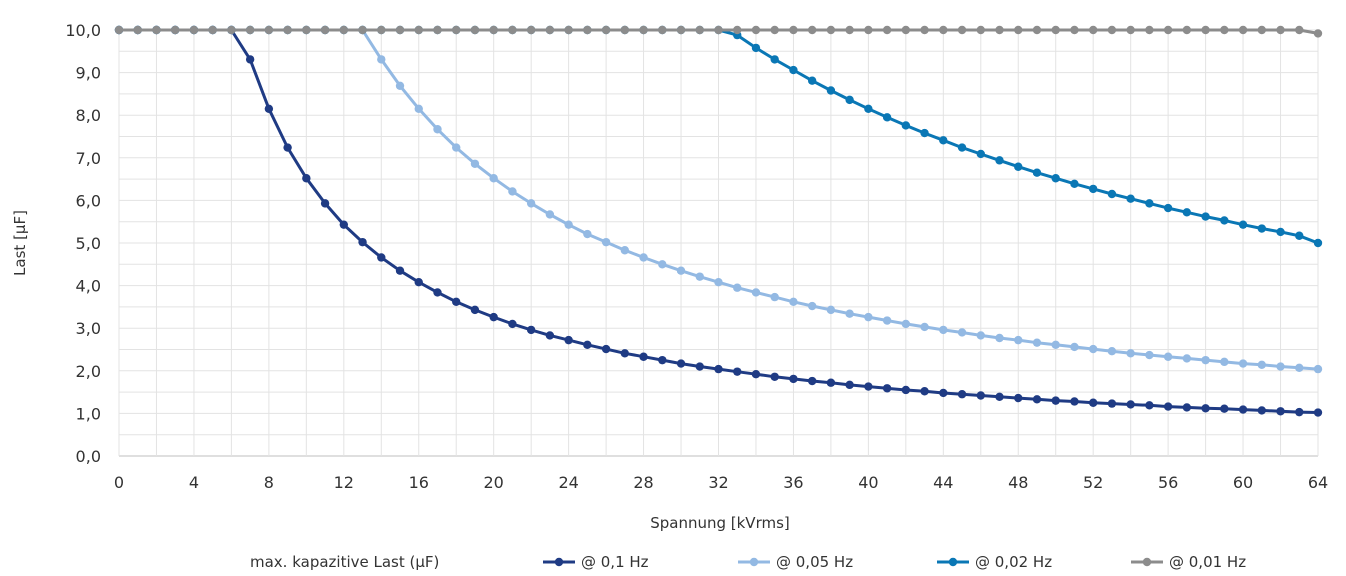  What do you see at coordinates (88, 200) in the screenshot?
I see `y-tick-label: 6,0` at bounding box center [88, 200].